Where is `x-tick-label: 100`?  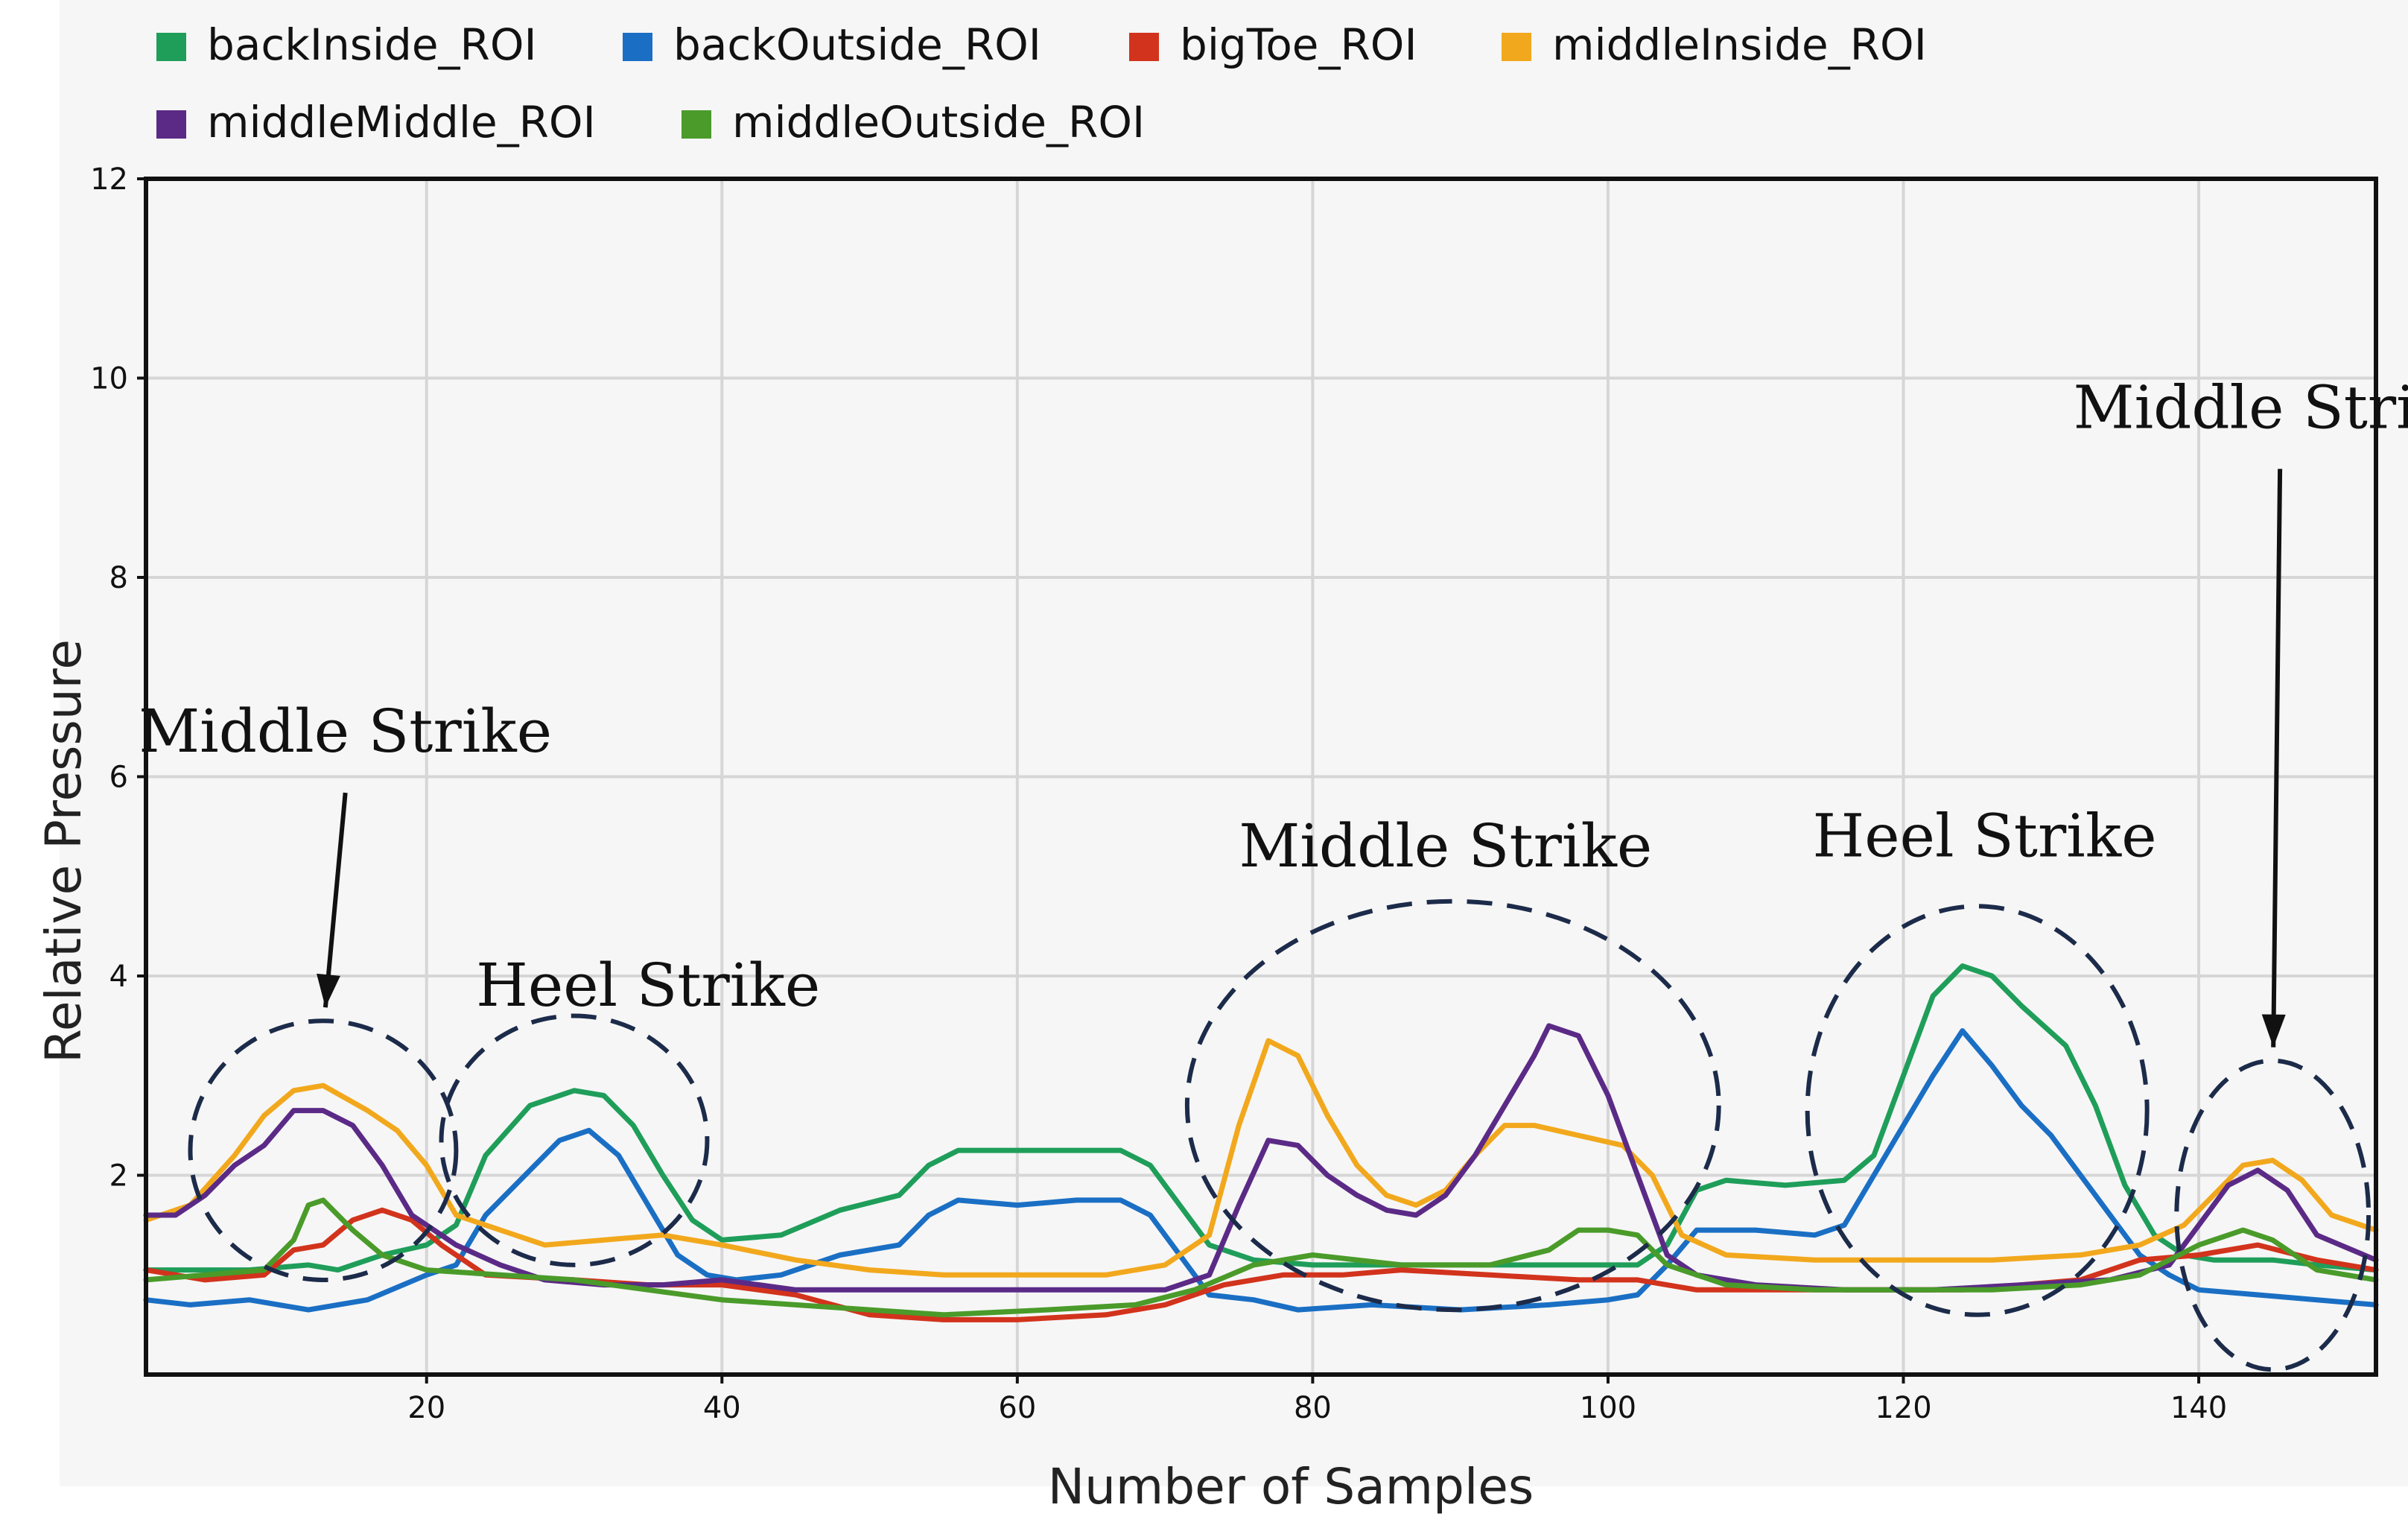 x-tick-label: 100 is located at coordinates (1608, 1408).